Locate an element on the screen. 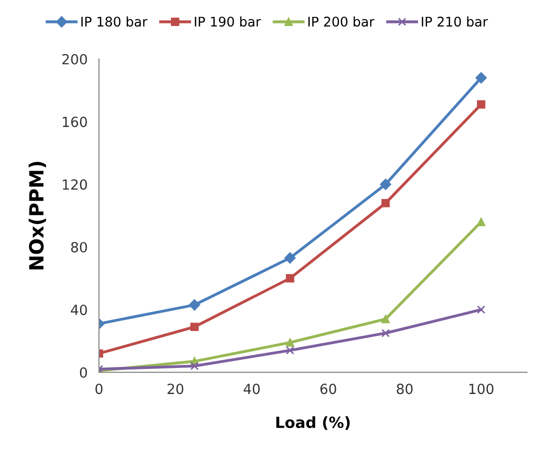 This screenshot has width=535, height=454. x-tick-label: 40 is located at coordinates (252, 389).